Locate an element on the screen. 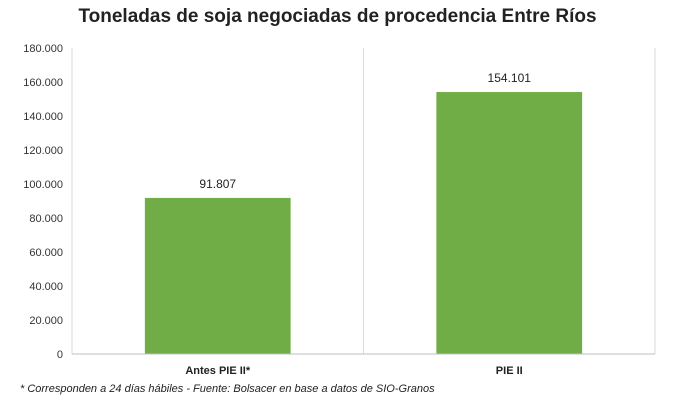 The height and width of the screenshot is (400, 675). y-tick-label: 160.000 is located at coordinates (43, 83).